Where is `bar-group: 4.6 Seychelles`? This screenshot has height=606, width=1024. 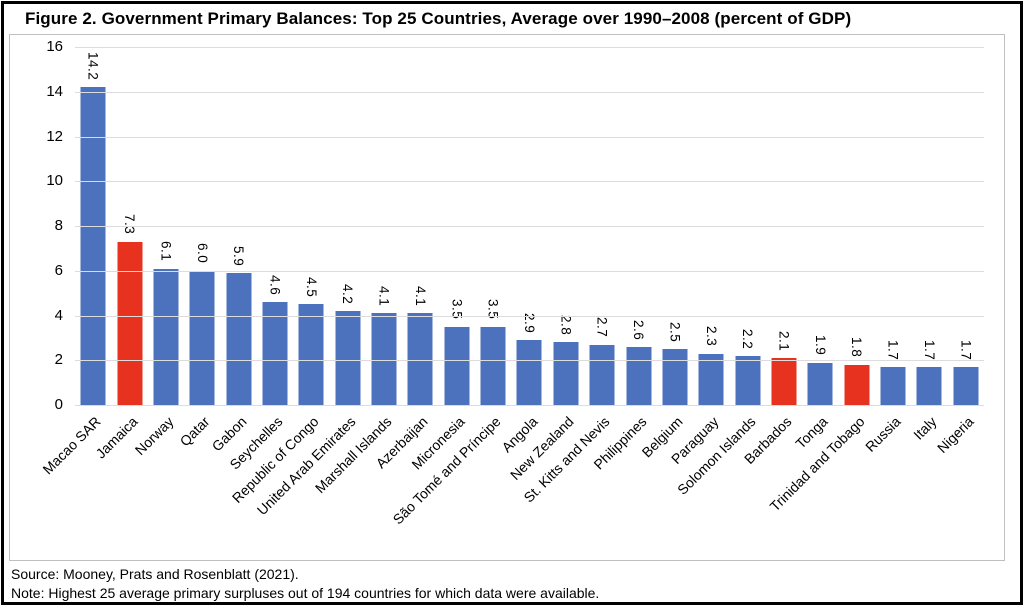
bar-group: 4.6 Seychelles is located at coordinates (259, 259).